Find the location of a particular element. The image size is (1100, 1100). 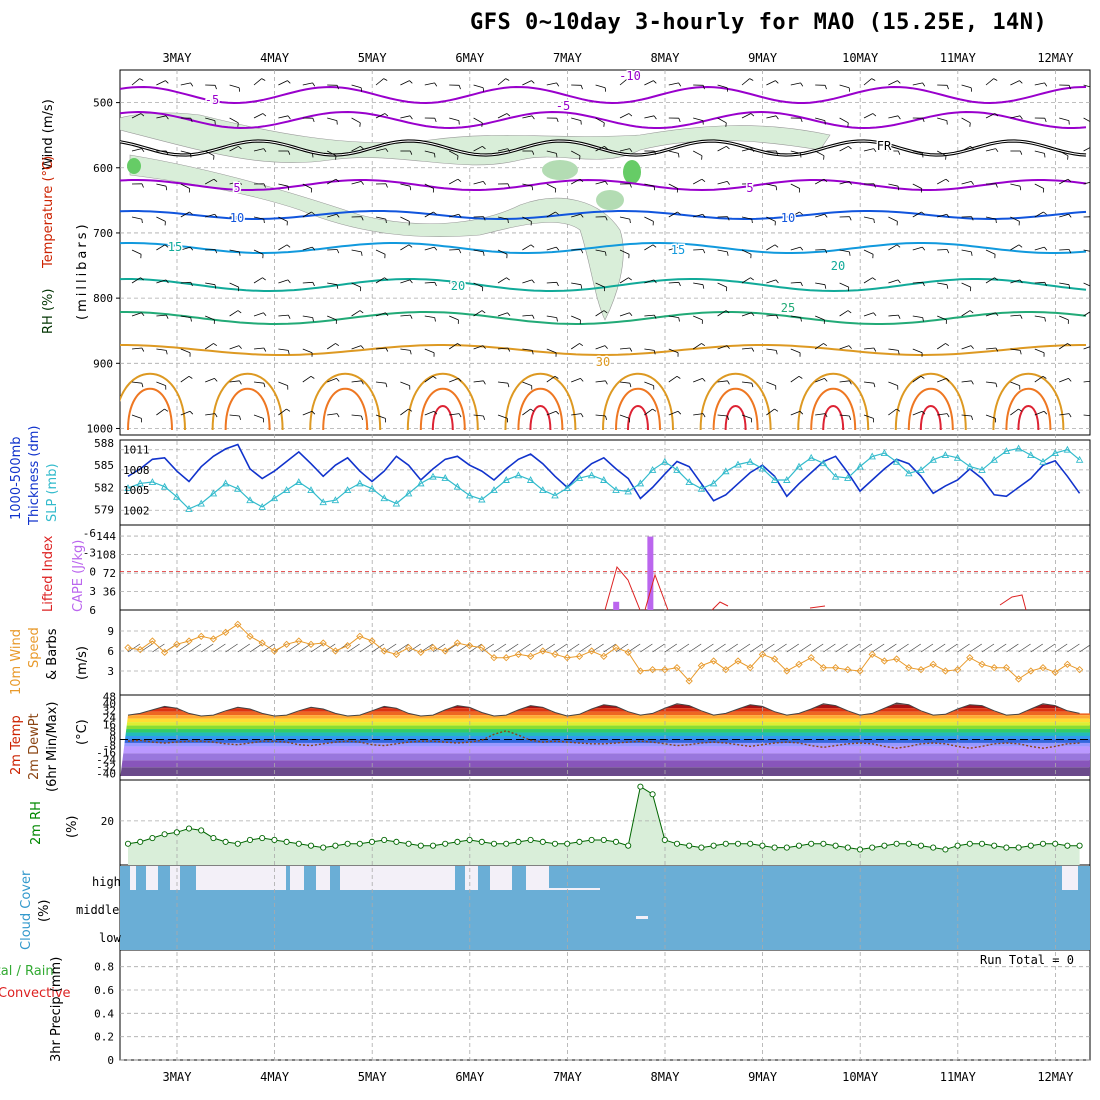

precip-tick-label: 0.4 is located at coordinates (104, 1013).